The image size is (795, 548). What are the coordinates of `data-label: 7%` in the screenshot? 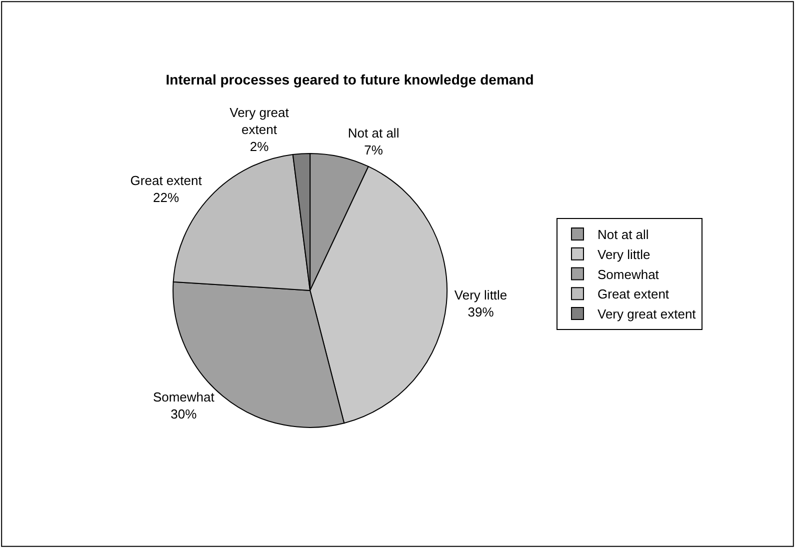 It's located at (374, 150).